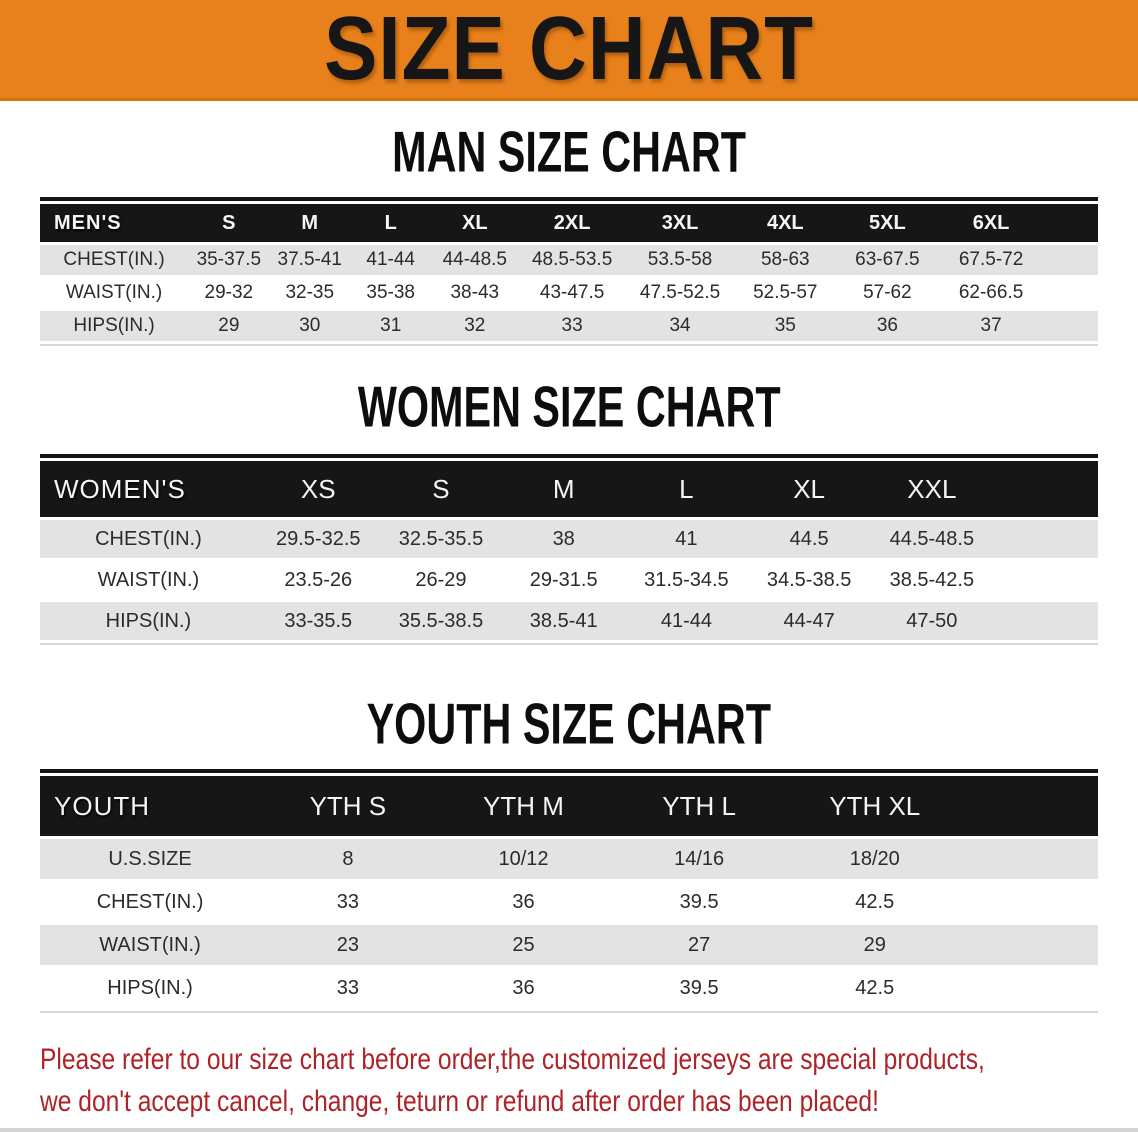 The height and width of the screenshot is (1132, 1138). What do you see at coordinates (874, 902) in the screenshot?
I see `size-value-cell: 42.5` at bounding box center [874, 902].